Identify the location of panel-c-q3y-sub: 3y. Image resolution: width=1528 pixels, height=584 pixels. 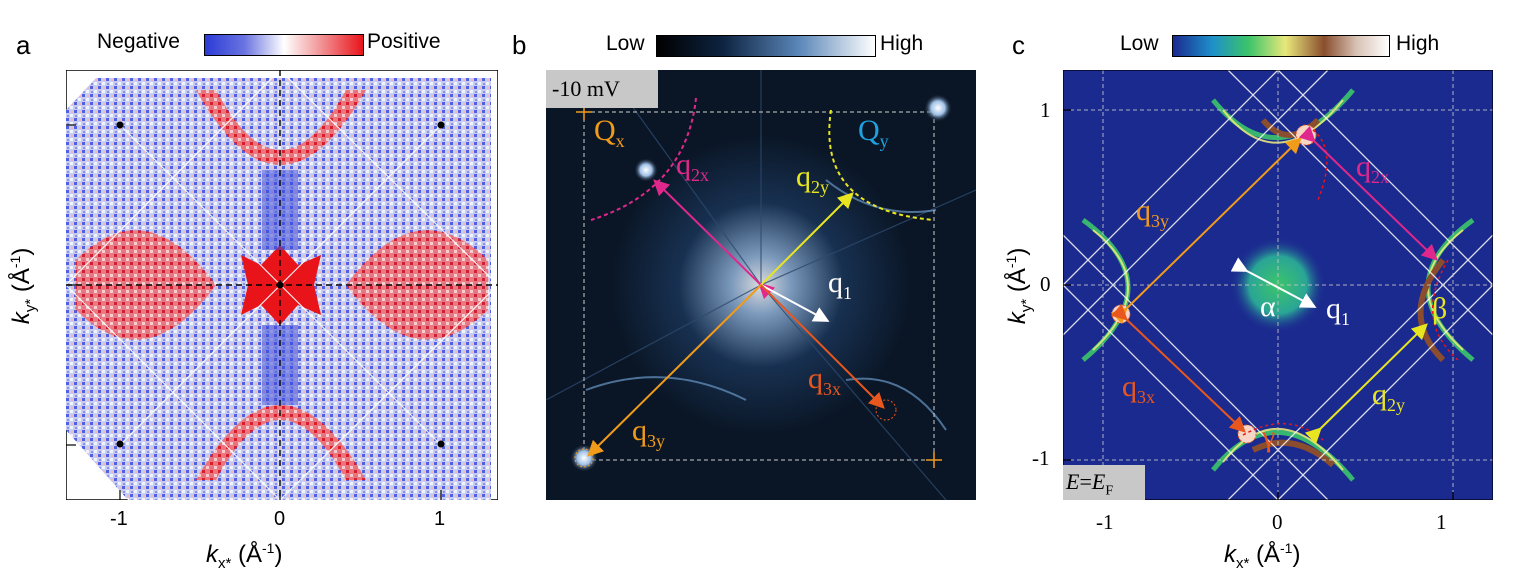
(1160, 221).